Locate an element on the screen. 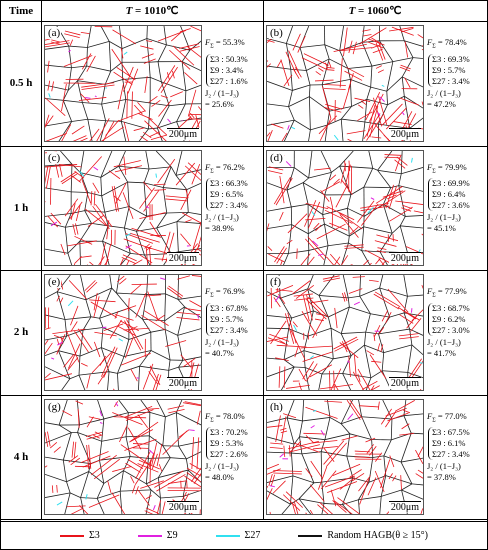 The width and height of the screenshot is (488, 550). stat-f: FΣ = 79.9% is located at coordinates (456, 170).